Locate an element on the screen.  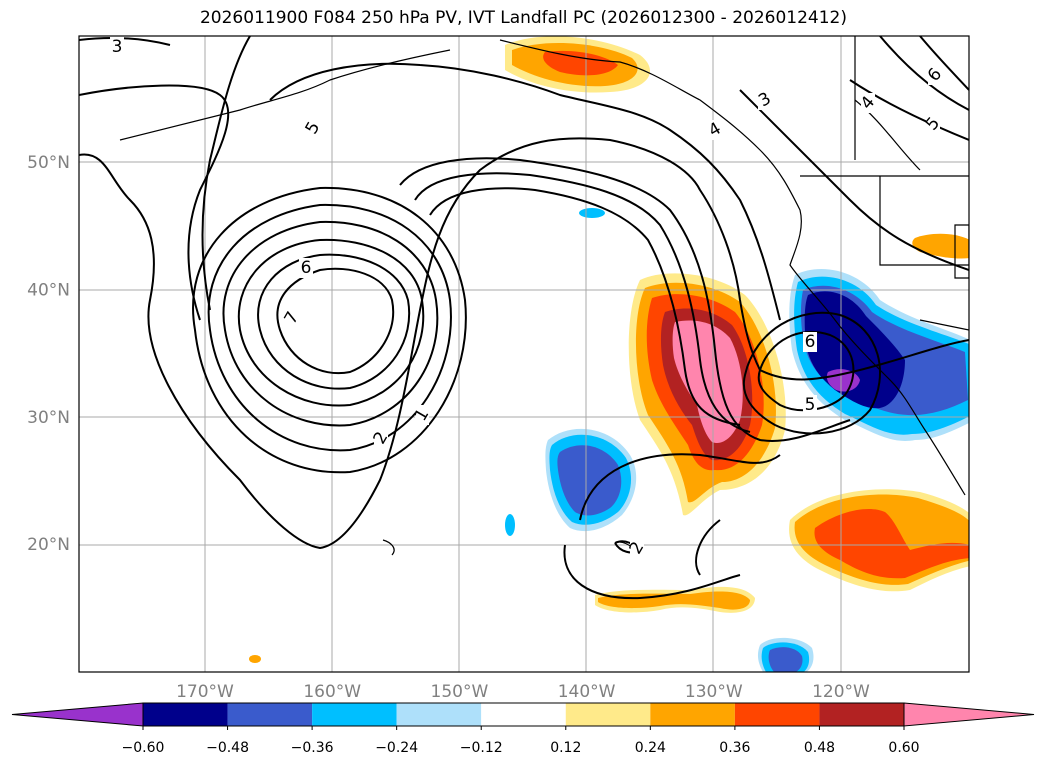
contour-west-coast-low is located at coordinates (806, 371).